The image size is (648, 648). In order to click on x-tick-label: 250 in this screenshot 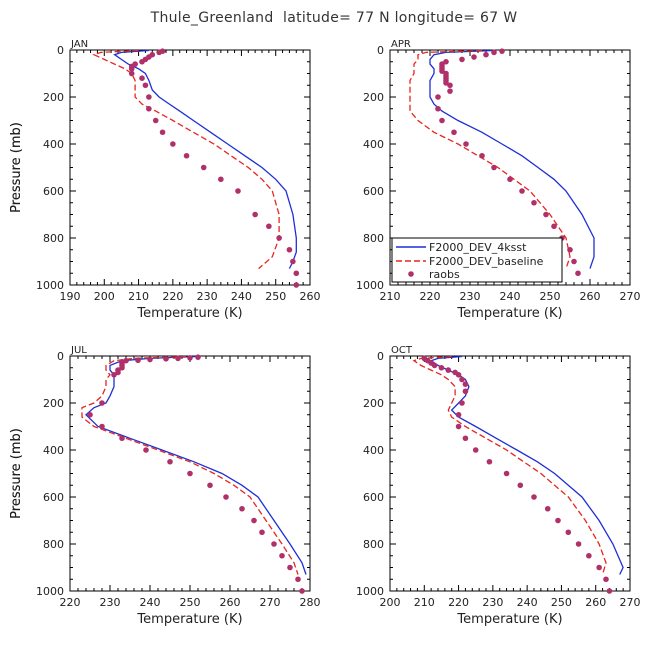, I will do `click(275, 296)`.